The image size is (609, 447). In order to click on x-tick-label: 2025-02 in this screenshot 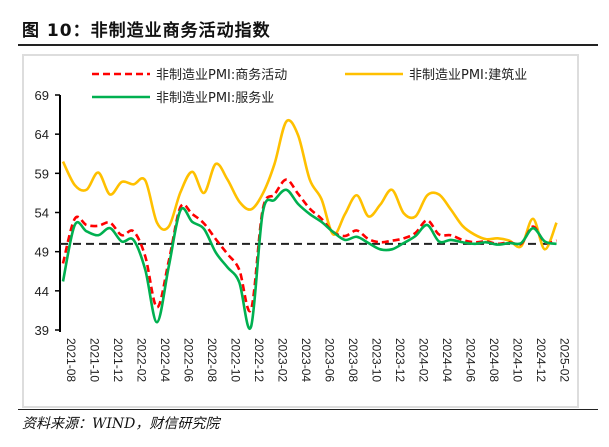, I will do `click(565, 360)`.